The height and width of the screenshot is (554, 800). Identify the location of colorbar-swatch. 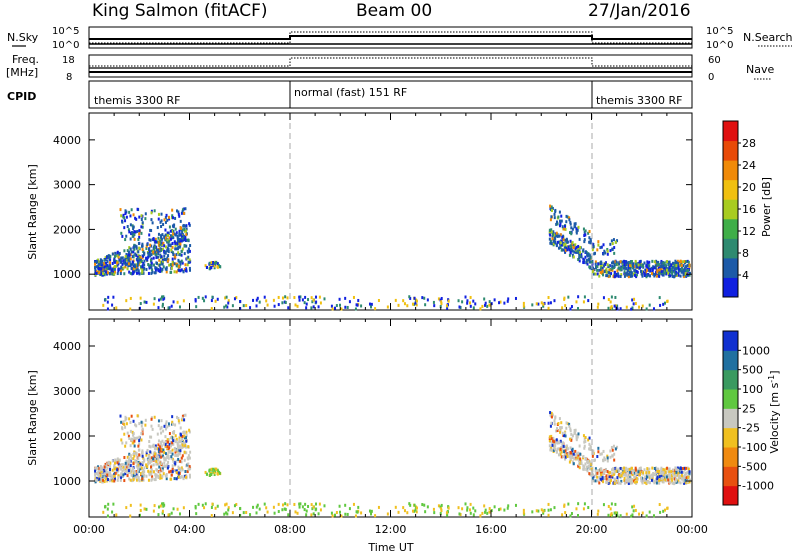
(730, 495).